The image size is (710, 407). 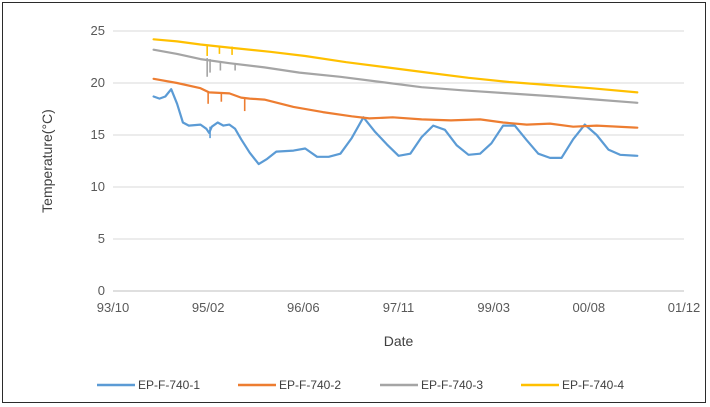 What do you see at coordinates (684, 307) in the screenshot?
I see `x-tick-label: 01/12` at bounding box center [684, 307].